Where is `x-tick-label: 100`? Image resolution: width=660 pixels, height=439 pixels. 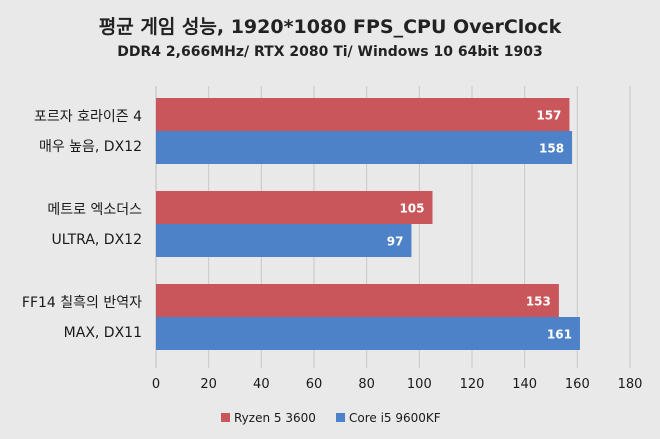 x-tick-label: 100 is located at coordinates (419, 384).